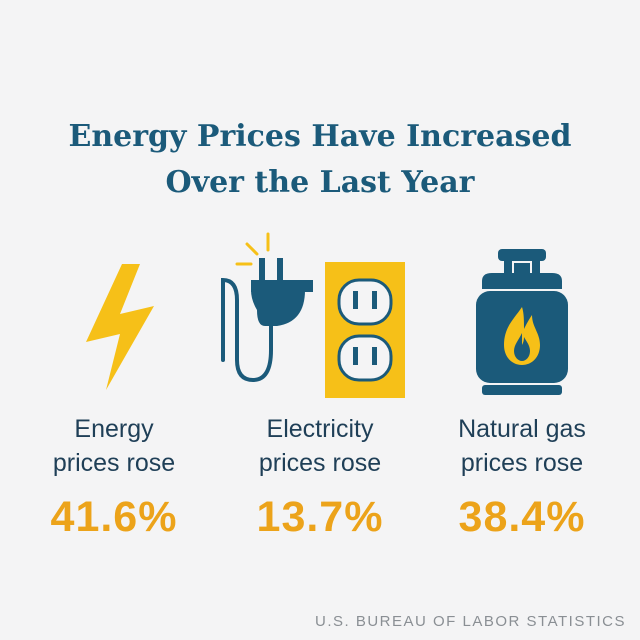 The width and height of the screenshot is (640, 640). I want to click on plug-and-outlet-icon, so click(313, 315).